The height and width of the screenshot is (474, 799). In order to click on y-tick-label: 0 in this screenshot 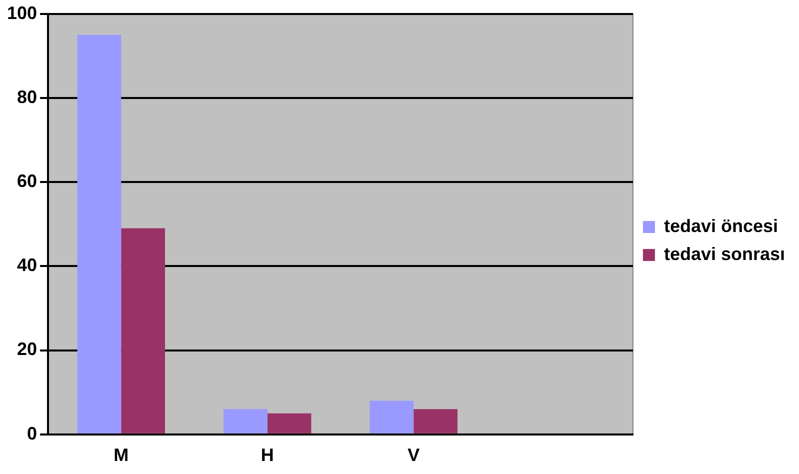, I will do `click(32, 433)`.